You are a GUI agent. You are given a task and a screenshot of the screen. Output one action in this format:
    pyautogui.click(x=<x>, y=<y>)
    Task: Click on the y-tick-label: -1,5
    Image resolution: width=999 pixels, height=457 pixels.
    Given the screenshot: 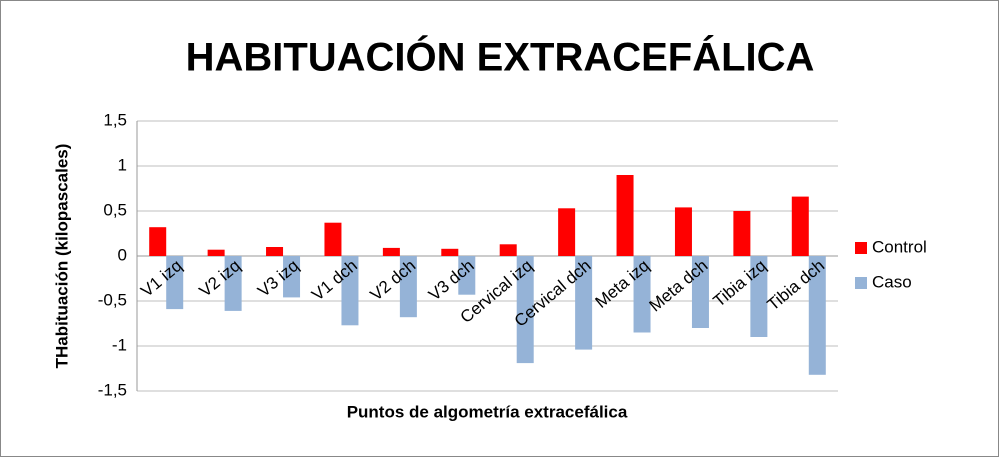 What is the action you would take?
    pyautogui.click(x=112, y=389)
    